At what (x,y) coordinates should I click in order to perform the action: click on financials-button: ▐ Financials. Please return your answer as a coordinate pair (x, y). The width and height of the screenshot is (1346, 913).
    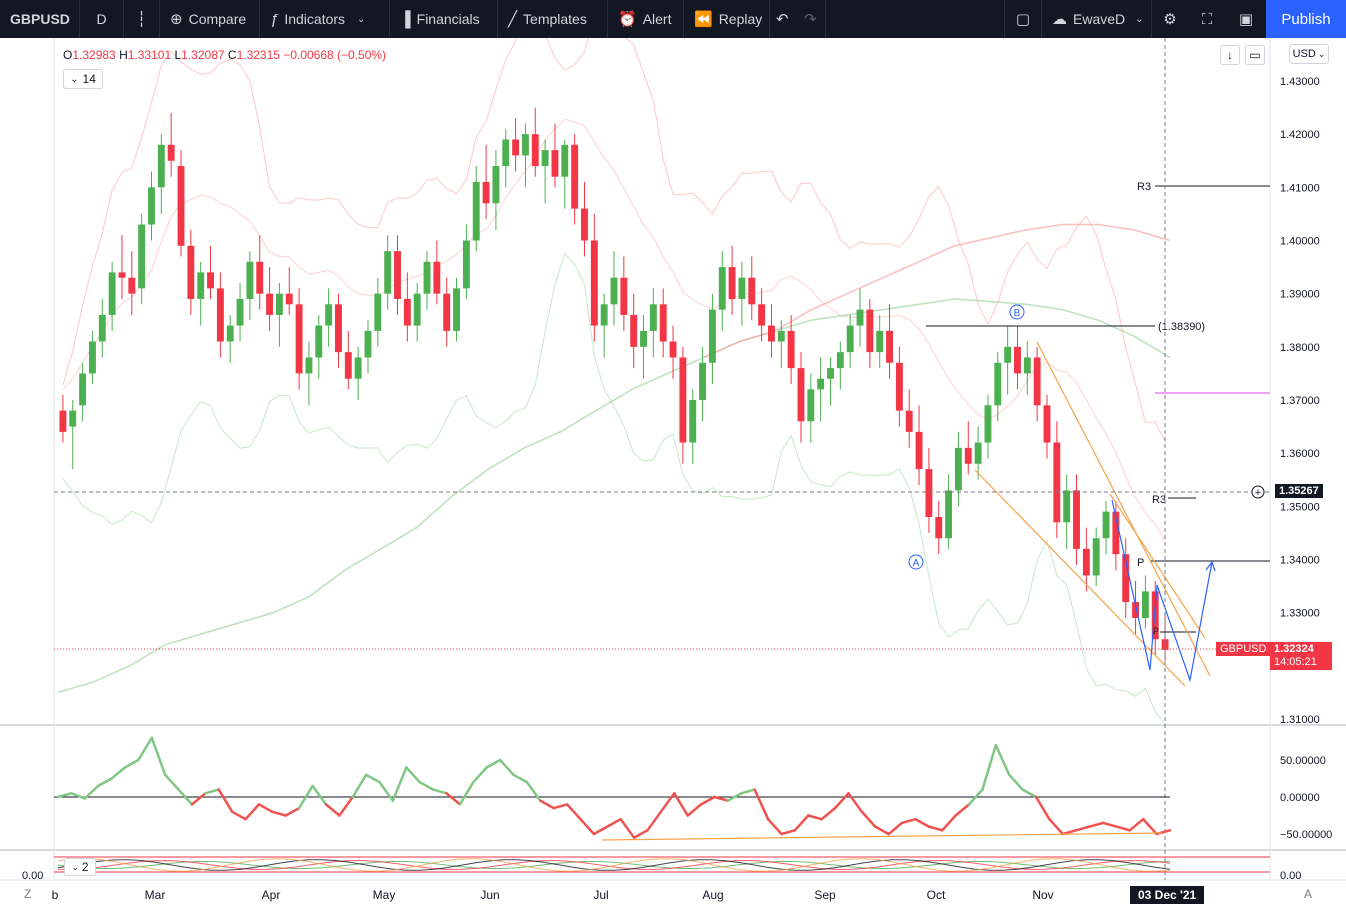
    Looking at the image, I should click on (444, 19).